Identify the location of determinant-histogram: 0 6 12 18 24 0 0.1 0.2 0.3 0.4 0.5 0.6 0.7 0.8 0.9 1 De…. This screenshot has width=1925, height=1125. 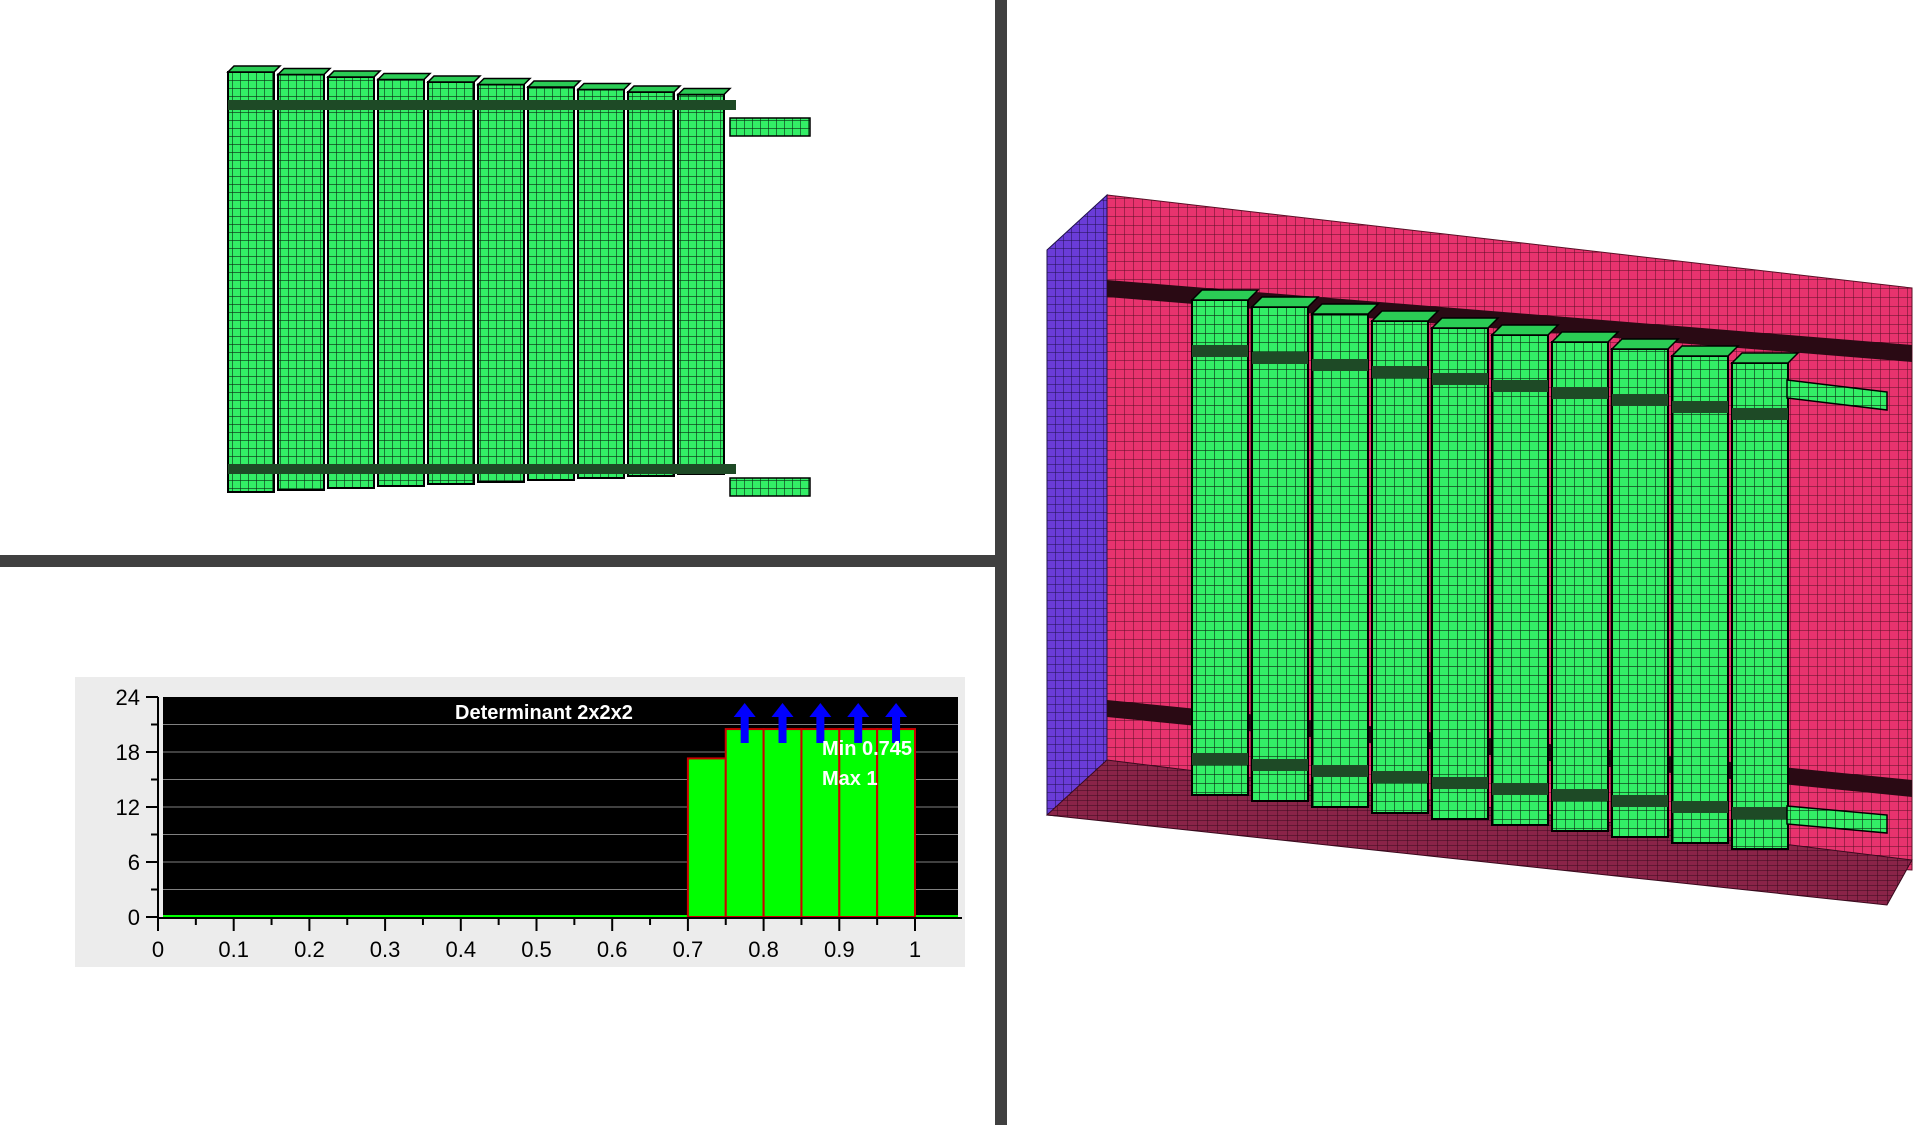
(520, 822).